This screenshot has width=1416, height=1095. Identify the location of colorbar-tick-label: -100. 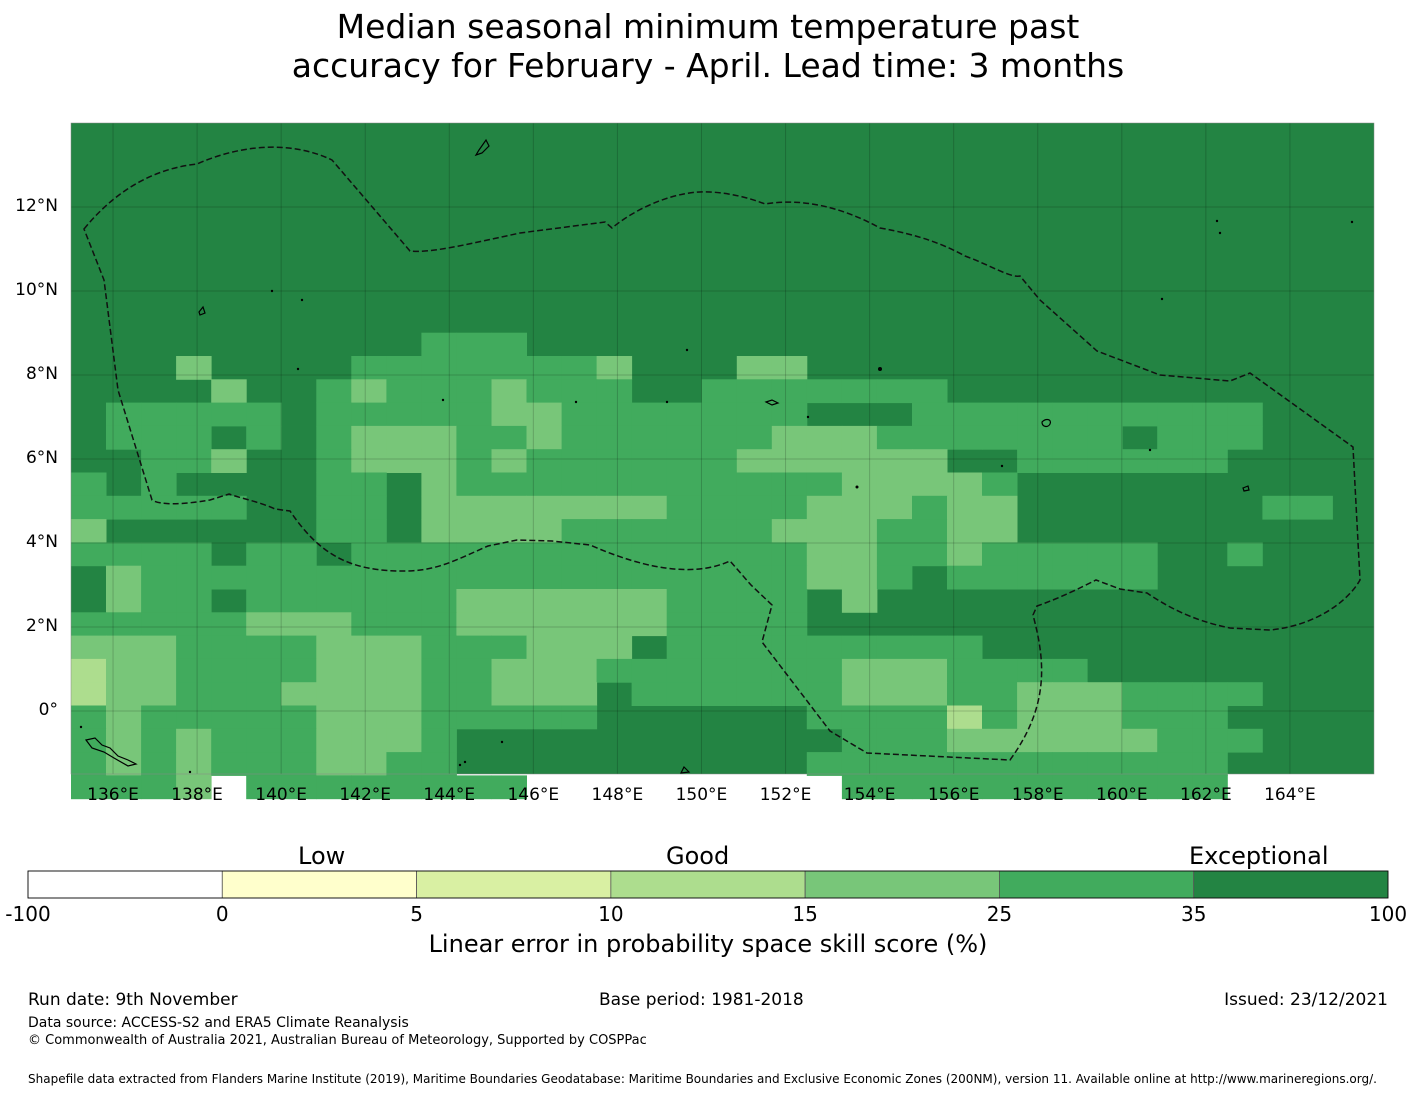
(28, 914).